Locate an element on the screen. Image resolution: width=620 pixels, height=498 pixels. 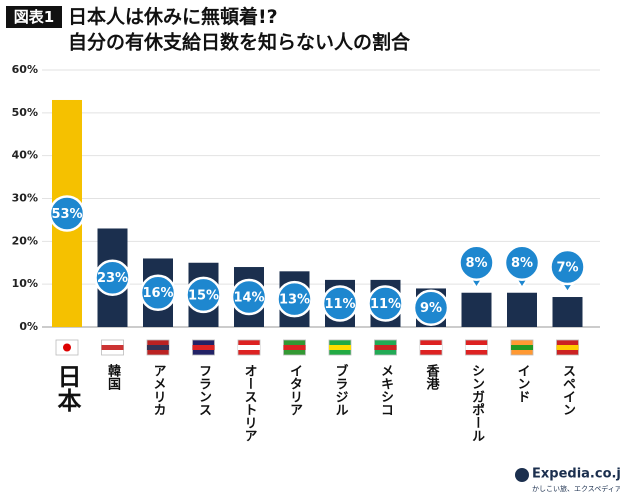
x-tick-label: シンガポール is located at coordinates (477, 403).